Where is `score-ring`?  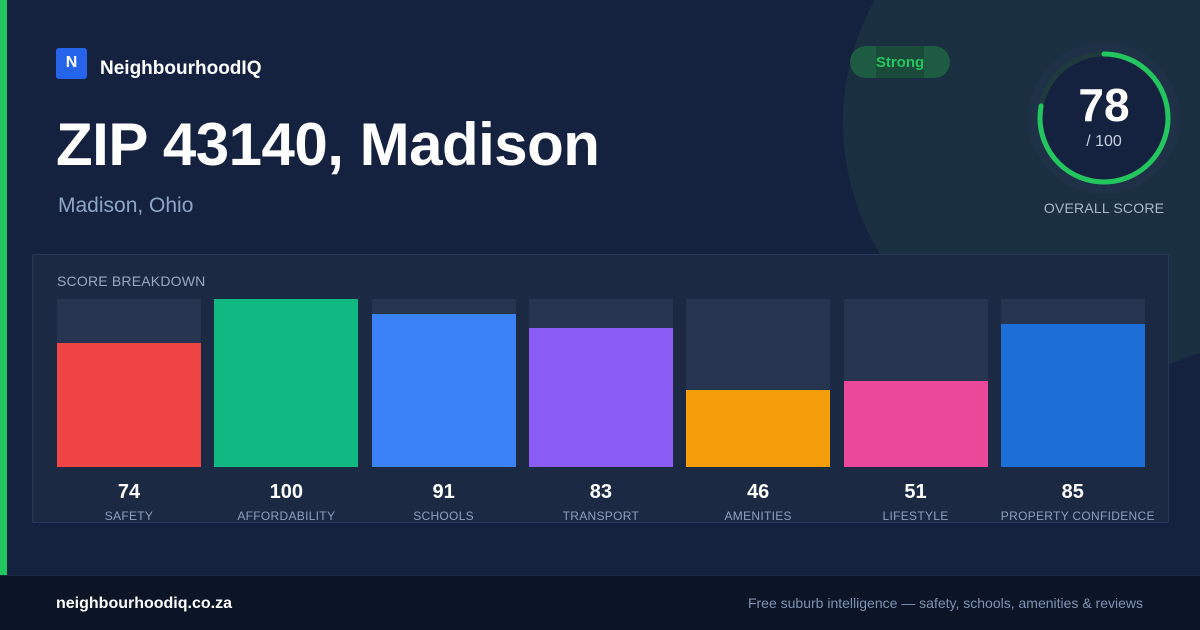 score-ring is located at coordinates (1104, 118).